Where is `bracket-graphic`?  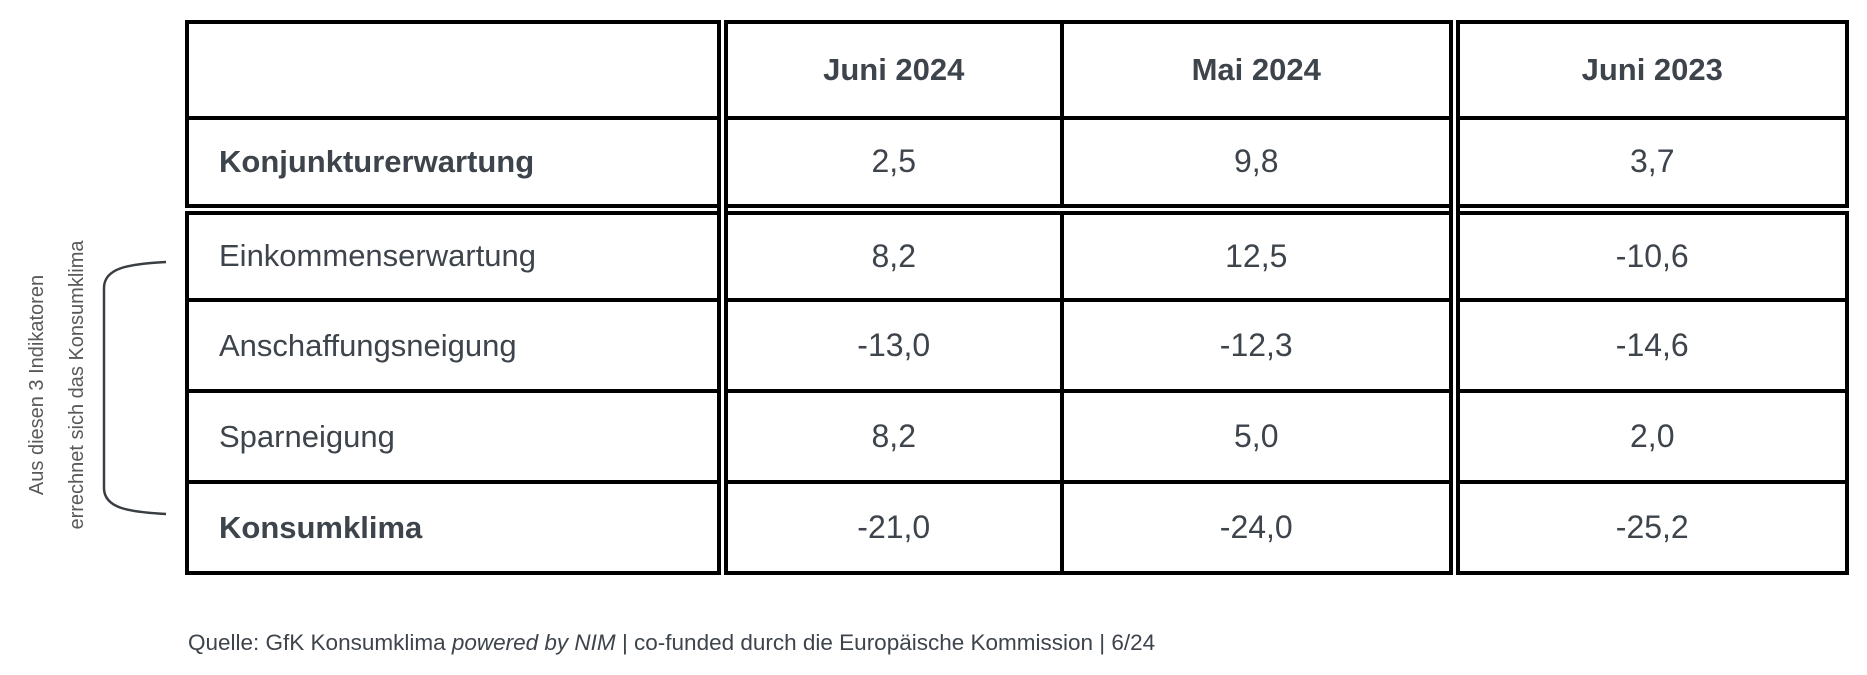
bracket-graphic is located at coordinates (134, 388).